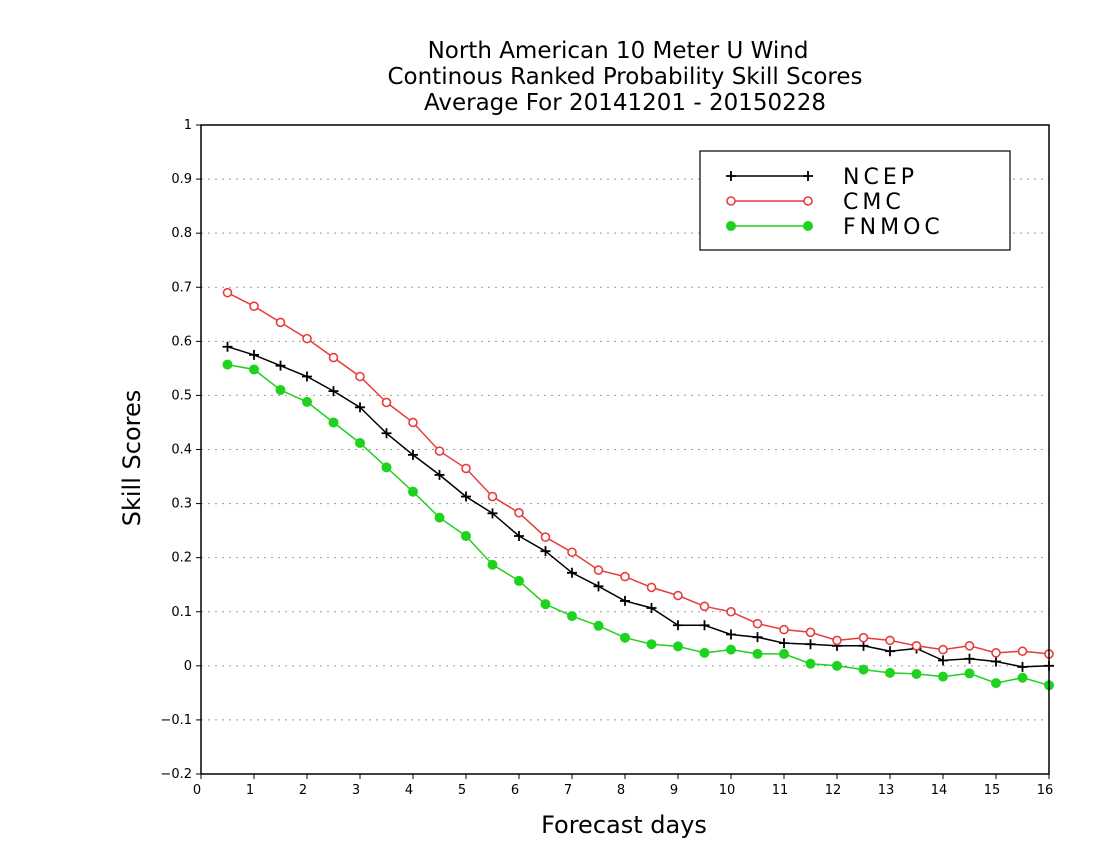 The width and height of the screenshot is (1100, 850). I want to click on x-tick-label: 11, so click(780, 790).